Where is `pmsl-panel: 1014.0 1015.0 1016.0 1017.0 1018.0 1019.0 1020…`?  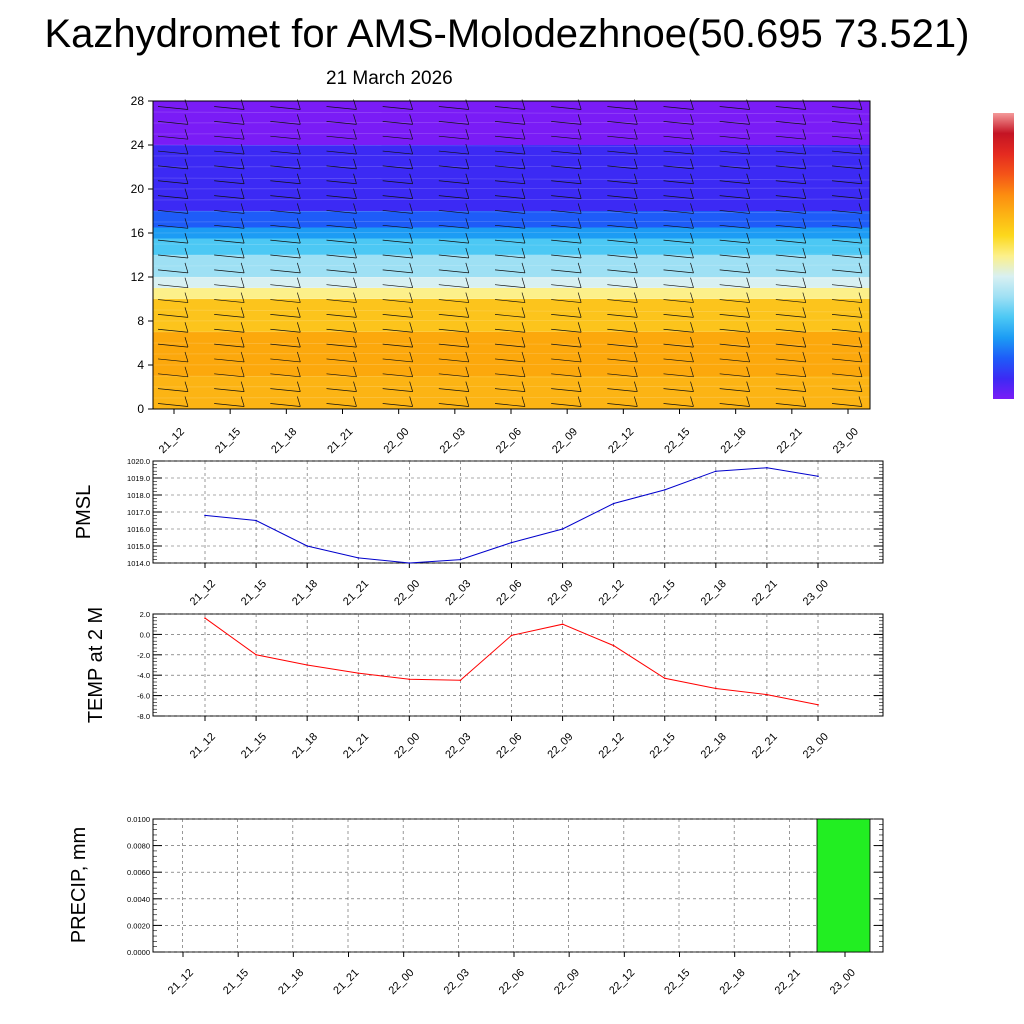
pmsl-panel: 1014.0 1015.0 1016.0 1017.0 1018.0 1019.0 1020… is located at coordinates (478, 532).